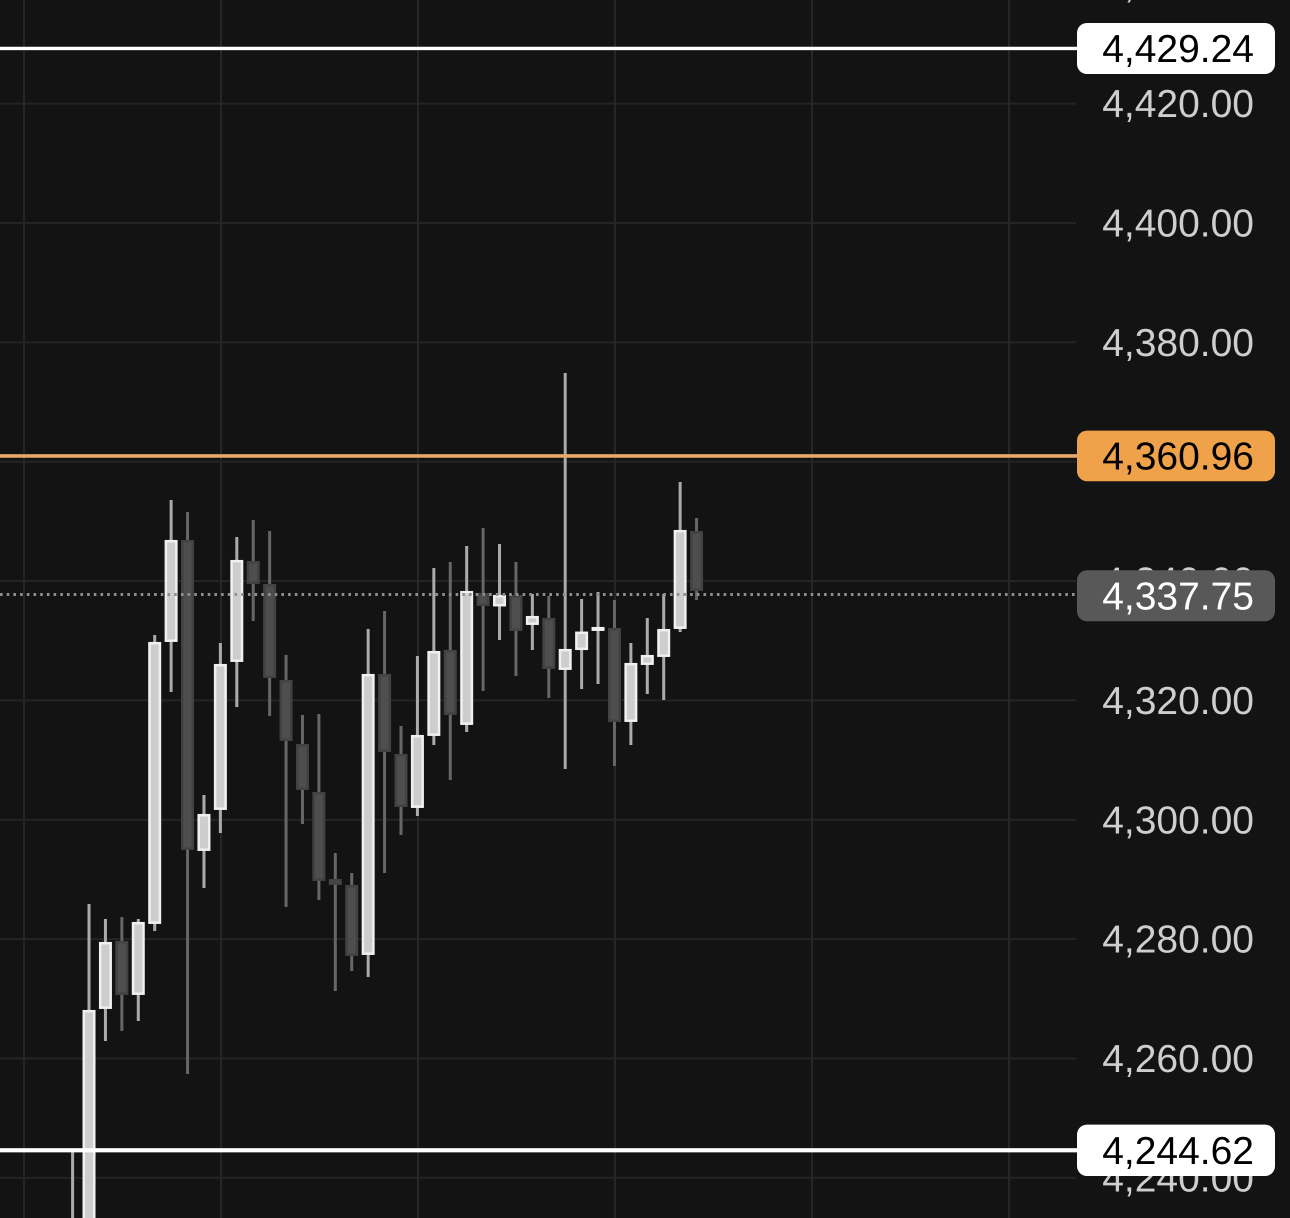  What do you see at coordinates (1178, 1151) in the screenshot?
I see `svg-text: 4,244.62` at bounding box center [1178, 1151].